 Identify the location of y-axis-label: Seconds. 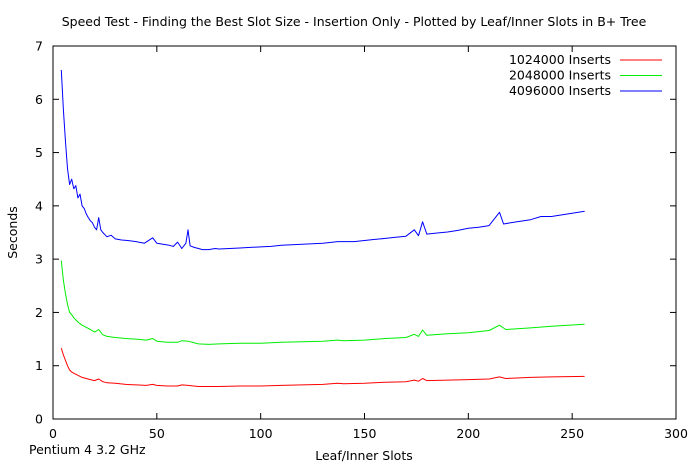
(12, 232).